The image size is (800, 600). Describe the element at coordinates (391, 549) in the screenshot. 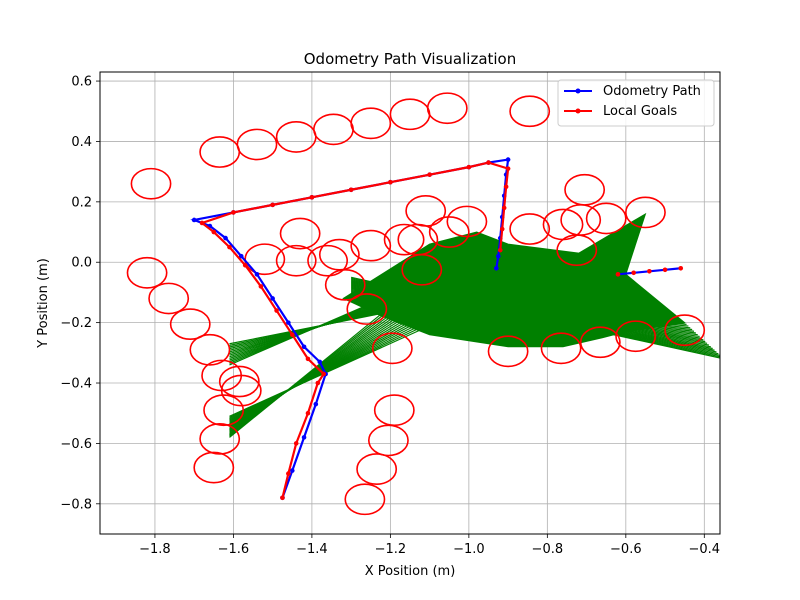

I see `x-tick-label: −1.2` at that location.